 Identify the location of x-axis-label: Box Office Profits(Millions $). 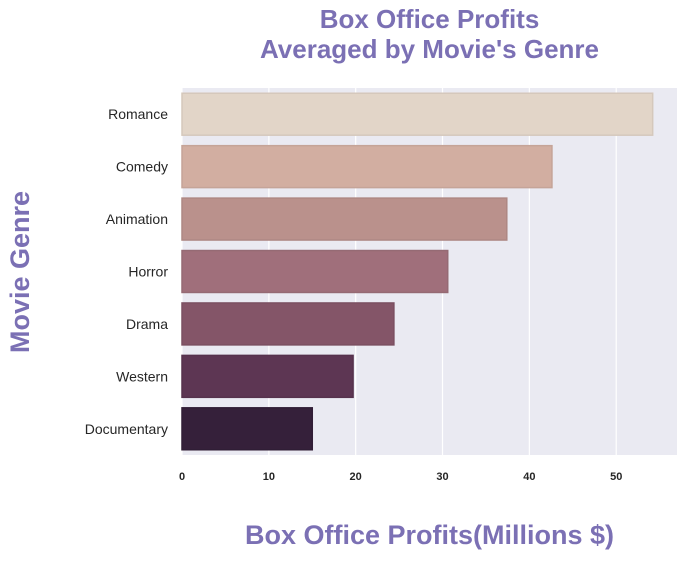
(429, 535).